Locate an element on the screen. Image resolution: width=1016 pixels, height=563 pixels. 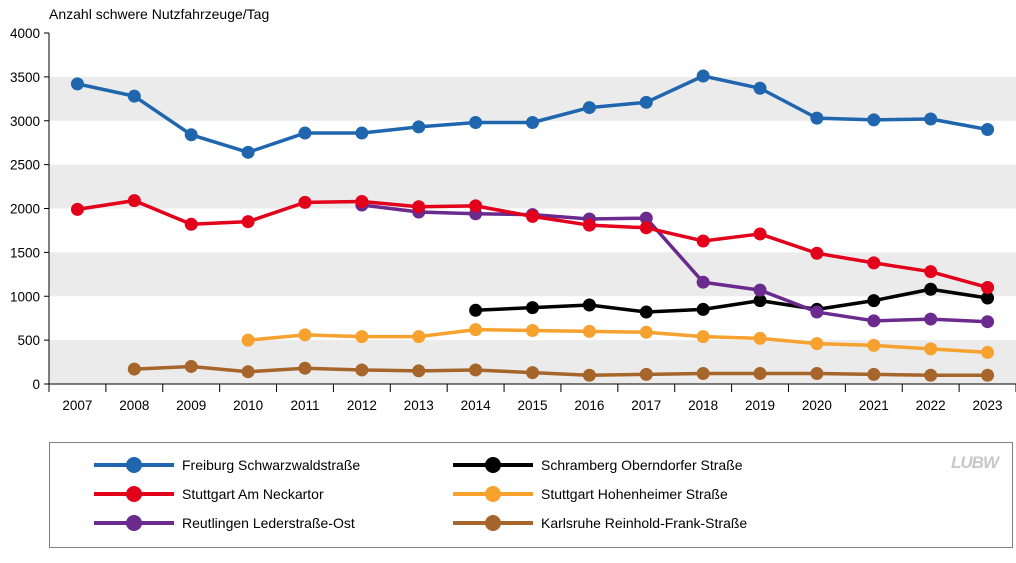
x-tick-label: 2012 is located at coordinates (362, 405).